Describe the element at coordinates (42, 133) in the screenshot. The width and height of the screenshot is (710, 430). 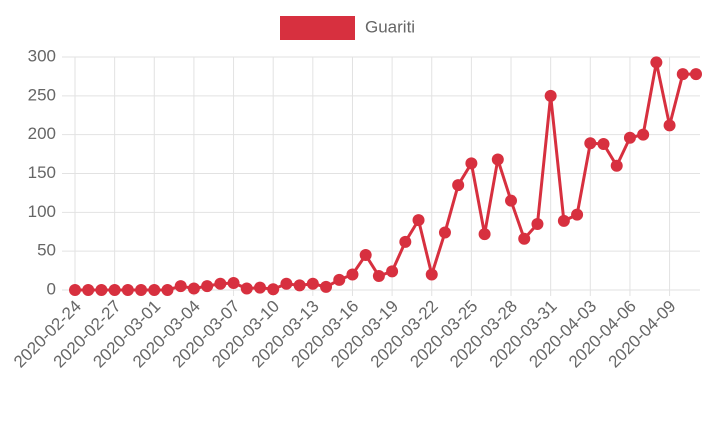
I see `y-tick-label: 200` at that location.